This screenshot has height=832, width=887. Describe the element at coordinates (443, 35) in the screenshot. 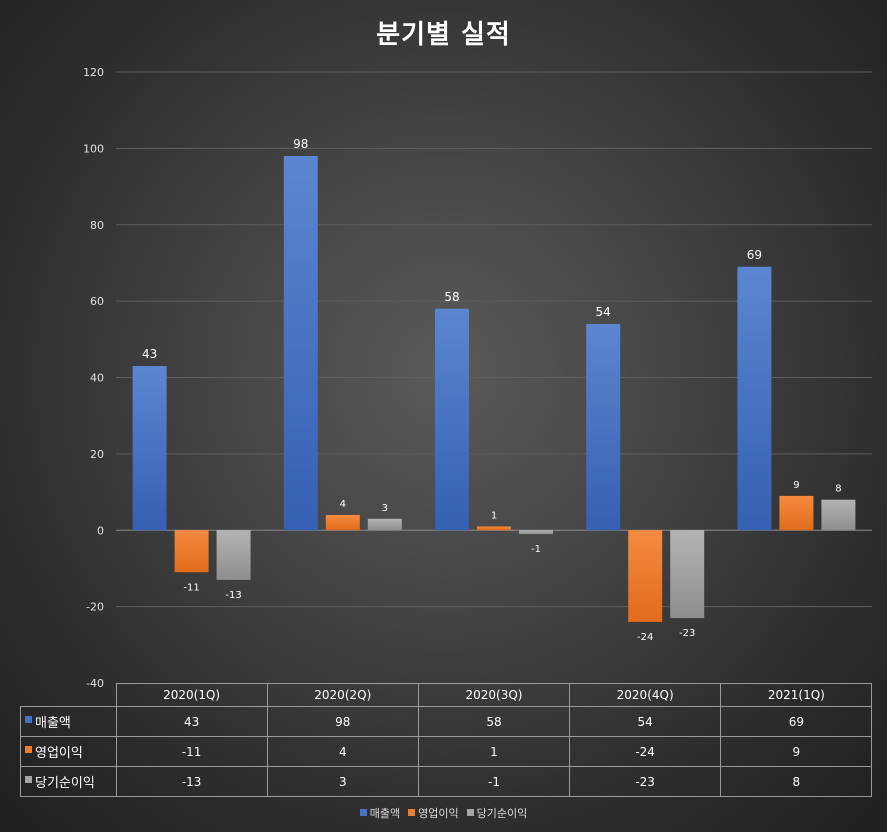

I see `chart-title: 분기별 실적` at that location.